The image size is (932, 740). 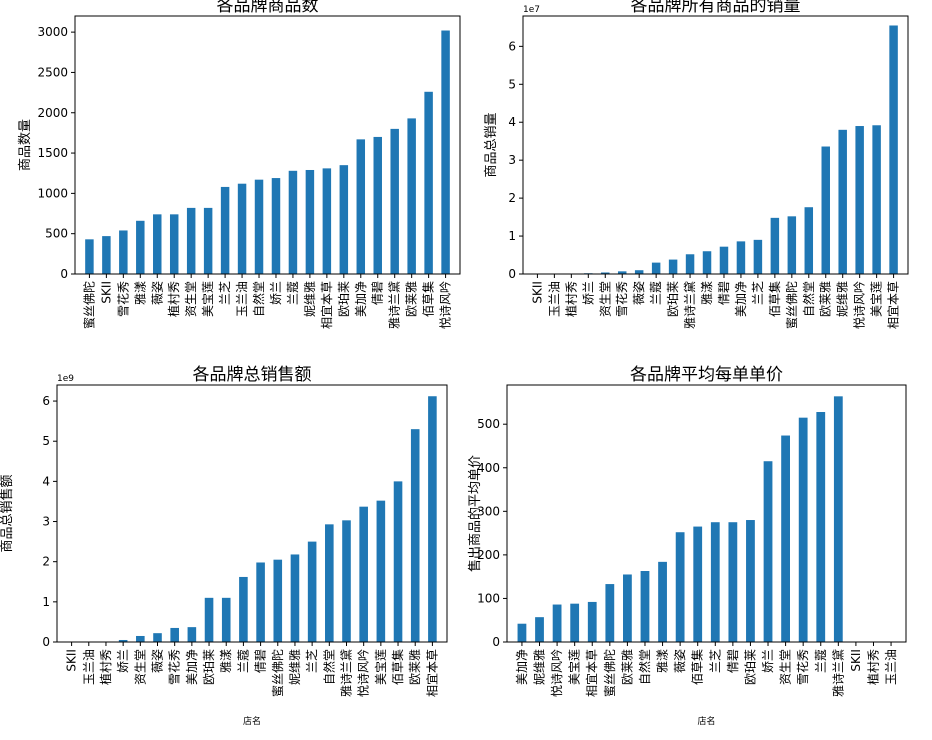 I want to click on x-tick-label: 相宜本草, so click(x=431, y=673).